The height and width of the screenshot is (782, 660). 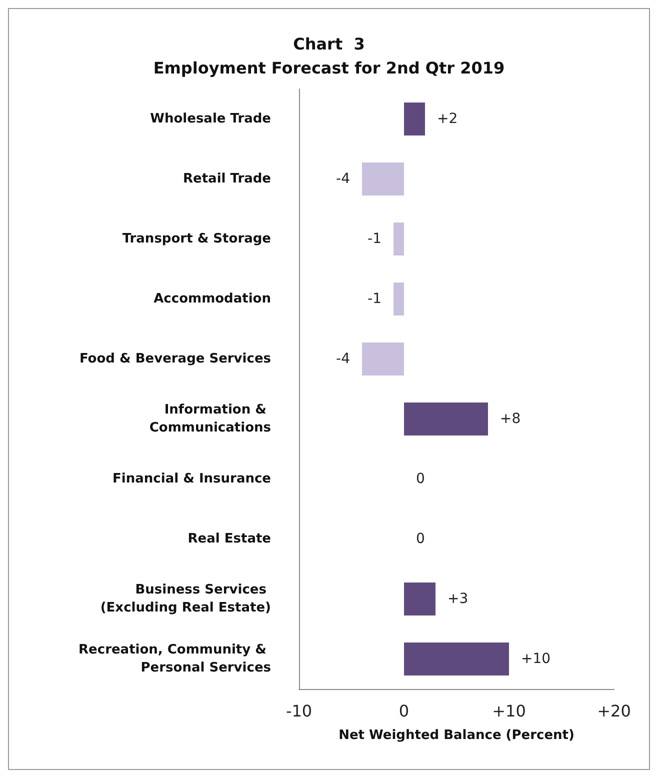 I want to click on y-tick-label: Recreation, Community & Personal Services, so click(x=175, y=659).